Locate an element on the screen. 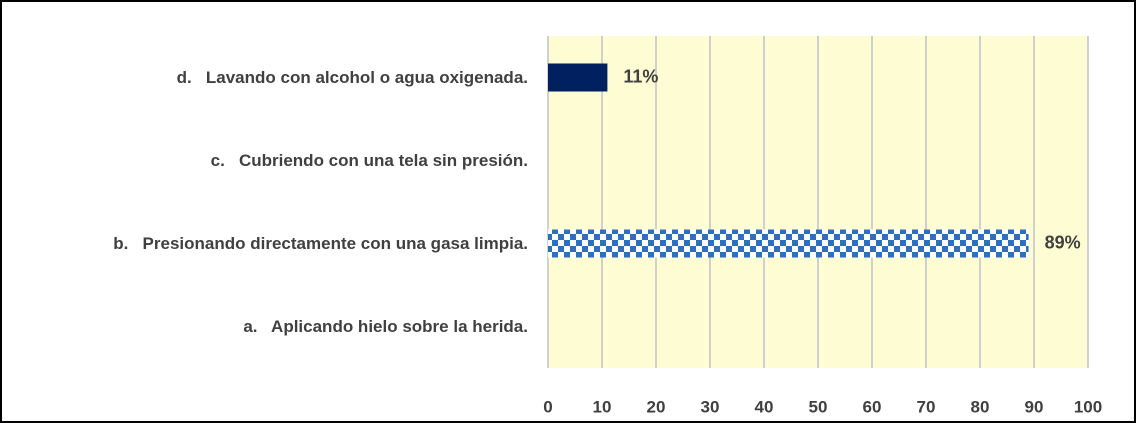 This screenshot has height=423, width=1136. category-label: a. Aplicando hielo sobre la herida. is located at coordinates (385, 326).